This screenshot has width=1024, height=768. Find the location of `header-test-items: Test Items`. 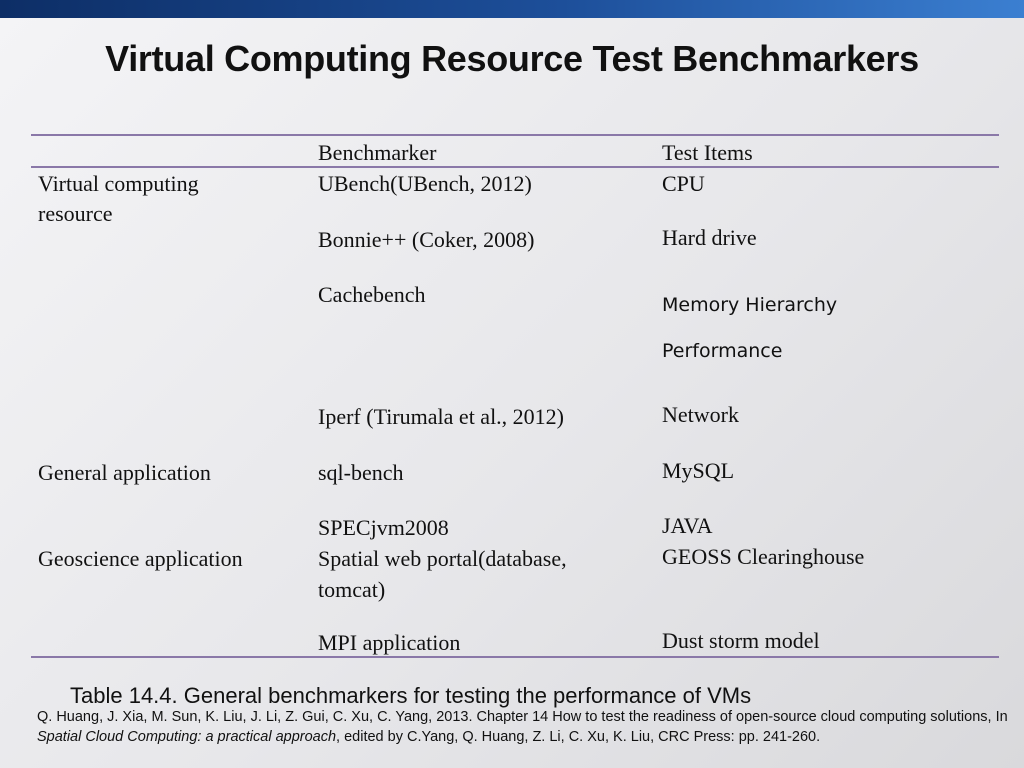

header-test-items: Test Items is located at coordinates (707, 152).